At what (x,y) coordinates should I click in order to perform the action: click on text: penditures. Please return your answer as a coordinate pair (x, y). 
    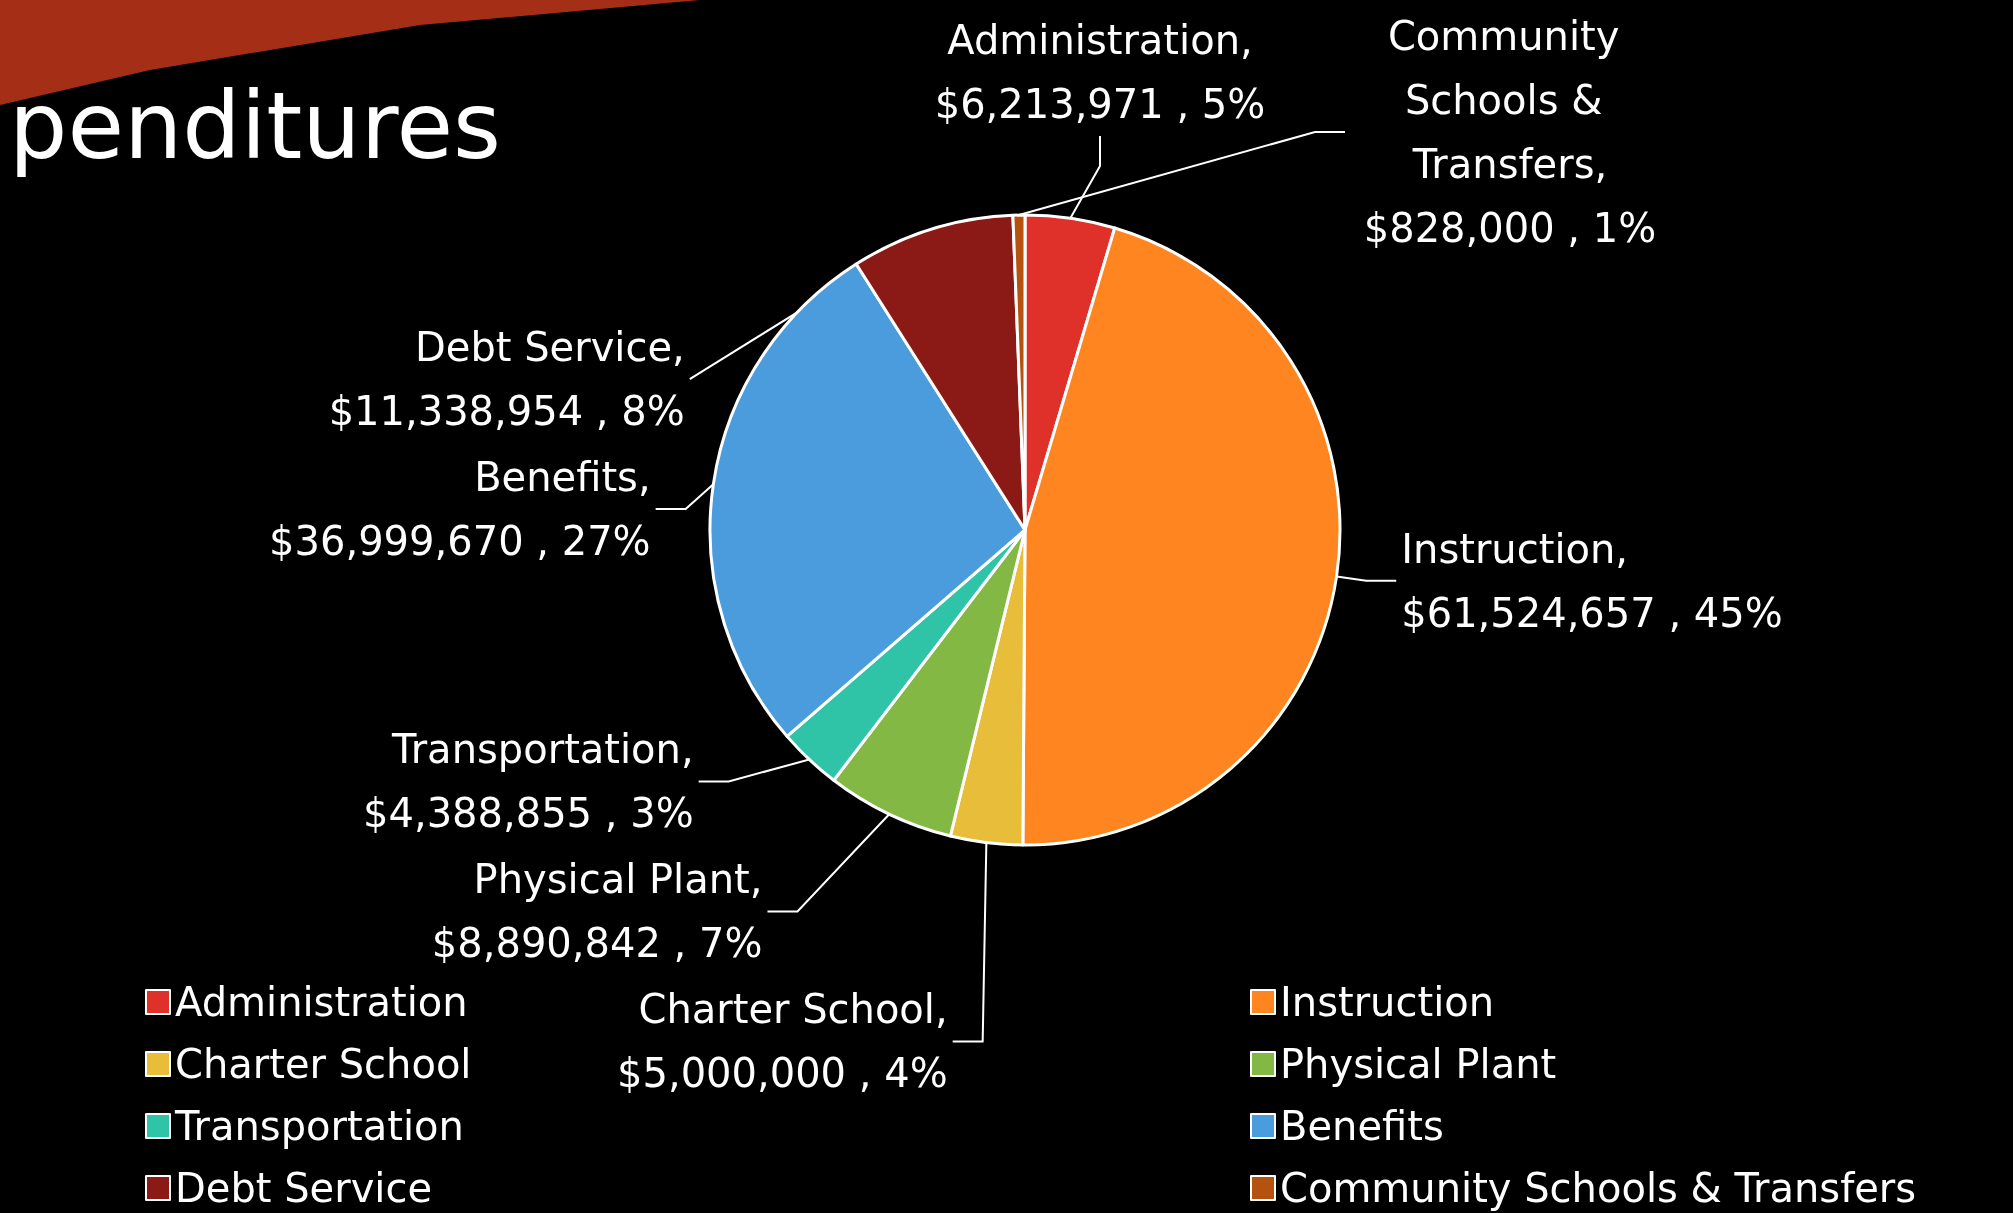
    Looking at the image, I should click on (255, 126).